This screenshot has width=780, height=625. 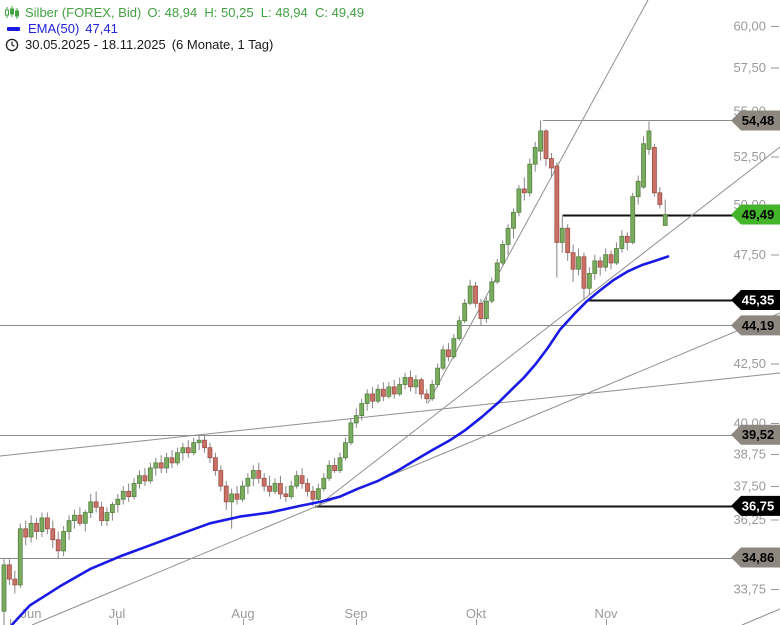 I want to click on x-axis-label: Nov, so click(x=606, y=613).